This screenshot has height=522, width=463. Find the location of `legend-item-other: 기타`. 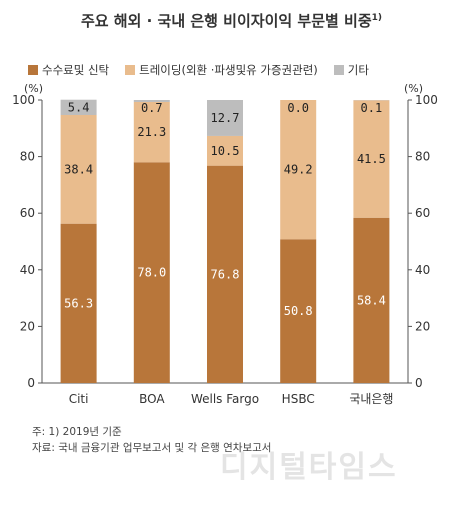

legend-item-other: 기타 is located at coordinates (351, 70).